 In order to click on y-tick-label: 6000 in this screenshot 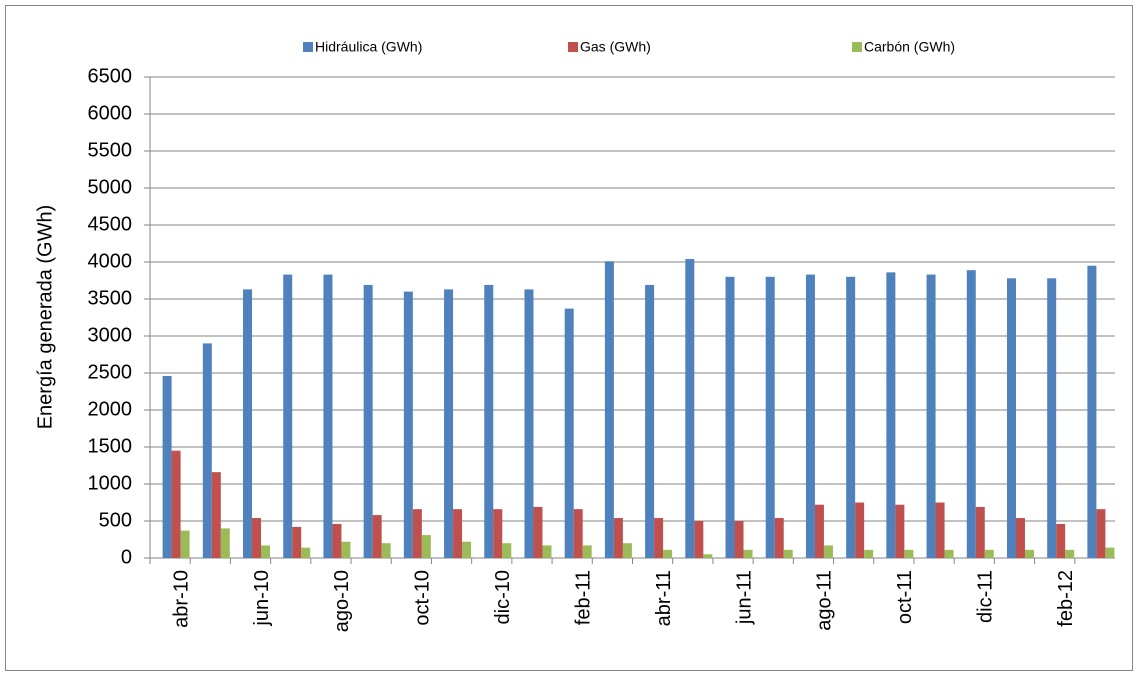, I will do `click(110, 113)`.